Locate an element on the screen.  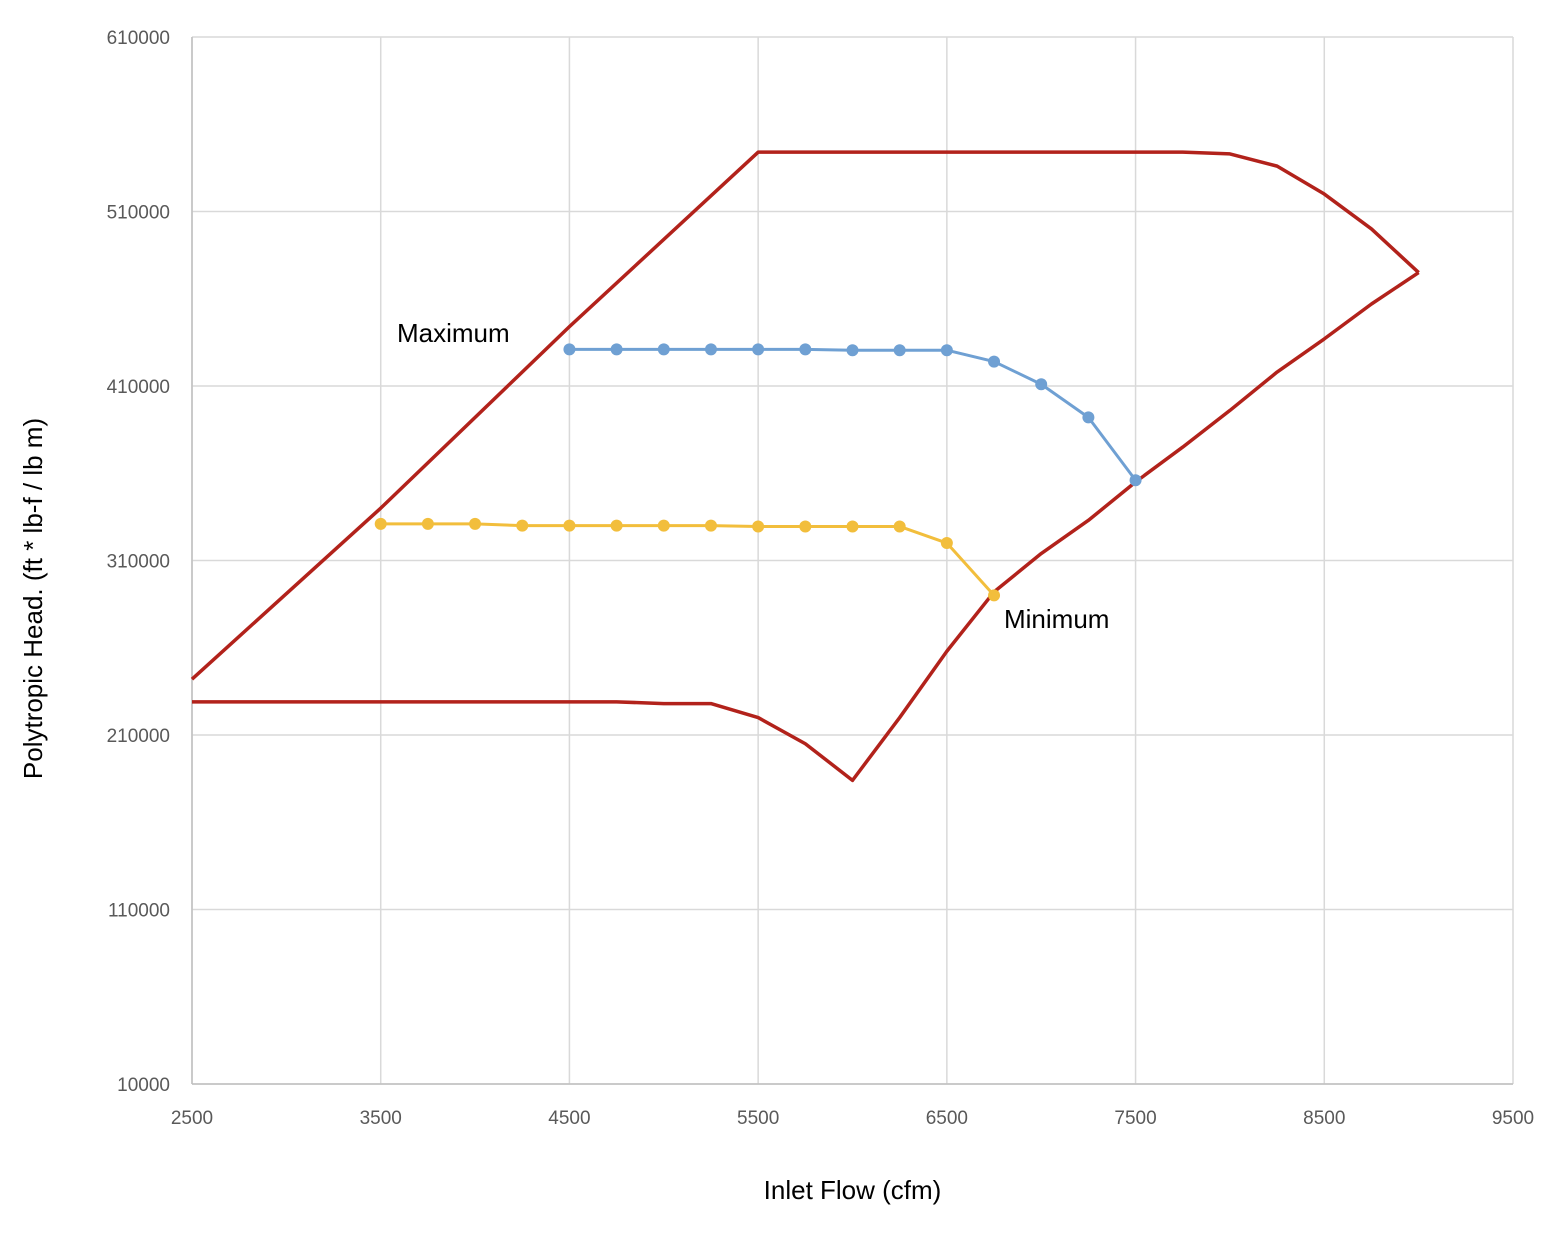
x-tick-label: 6500 is located at coordinates (947, 1118).